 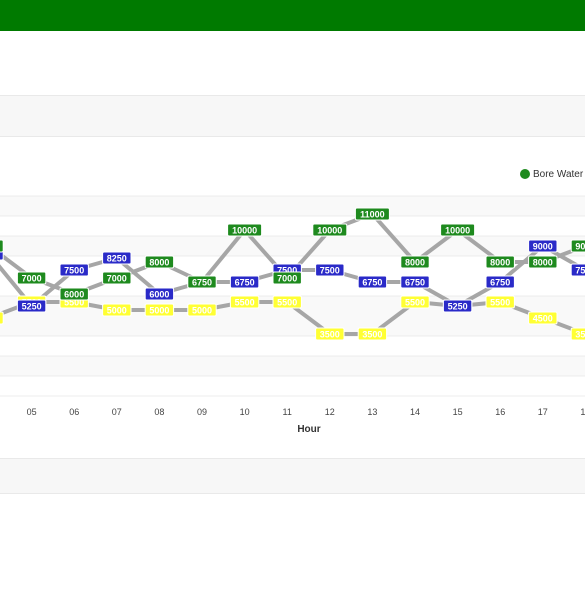 I want to click on top-navigation-bar, so click(x=292, y=15).